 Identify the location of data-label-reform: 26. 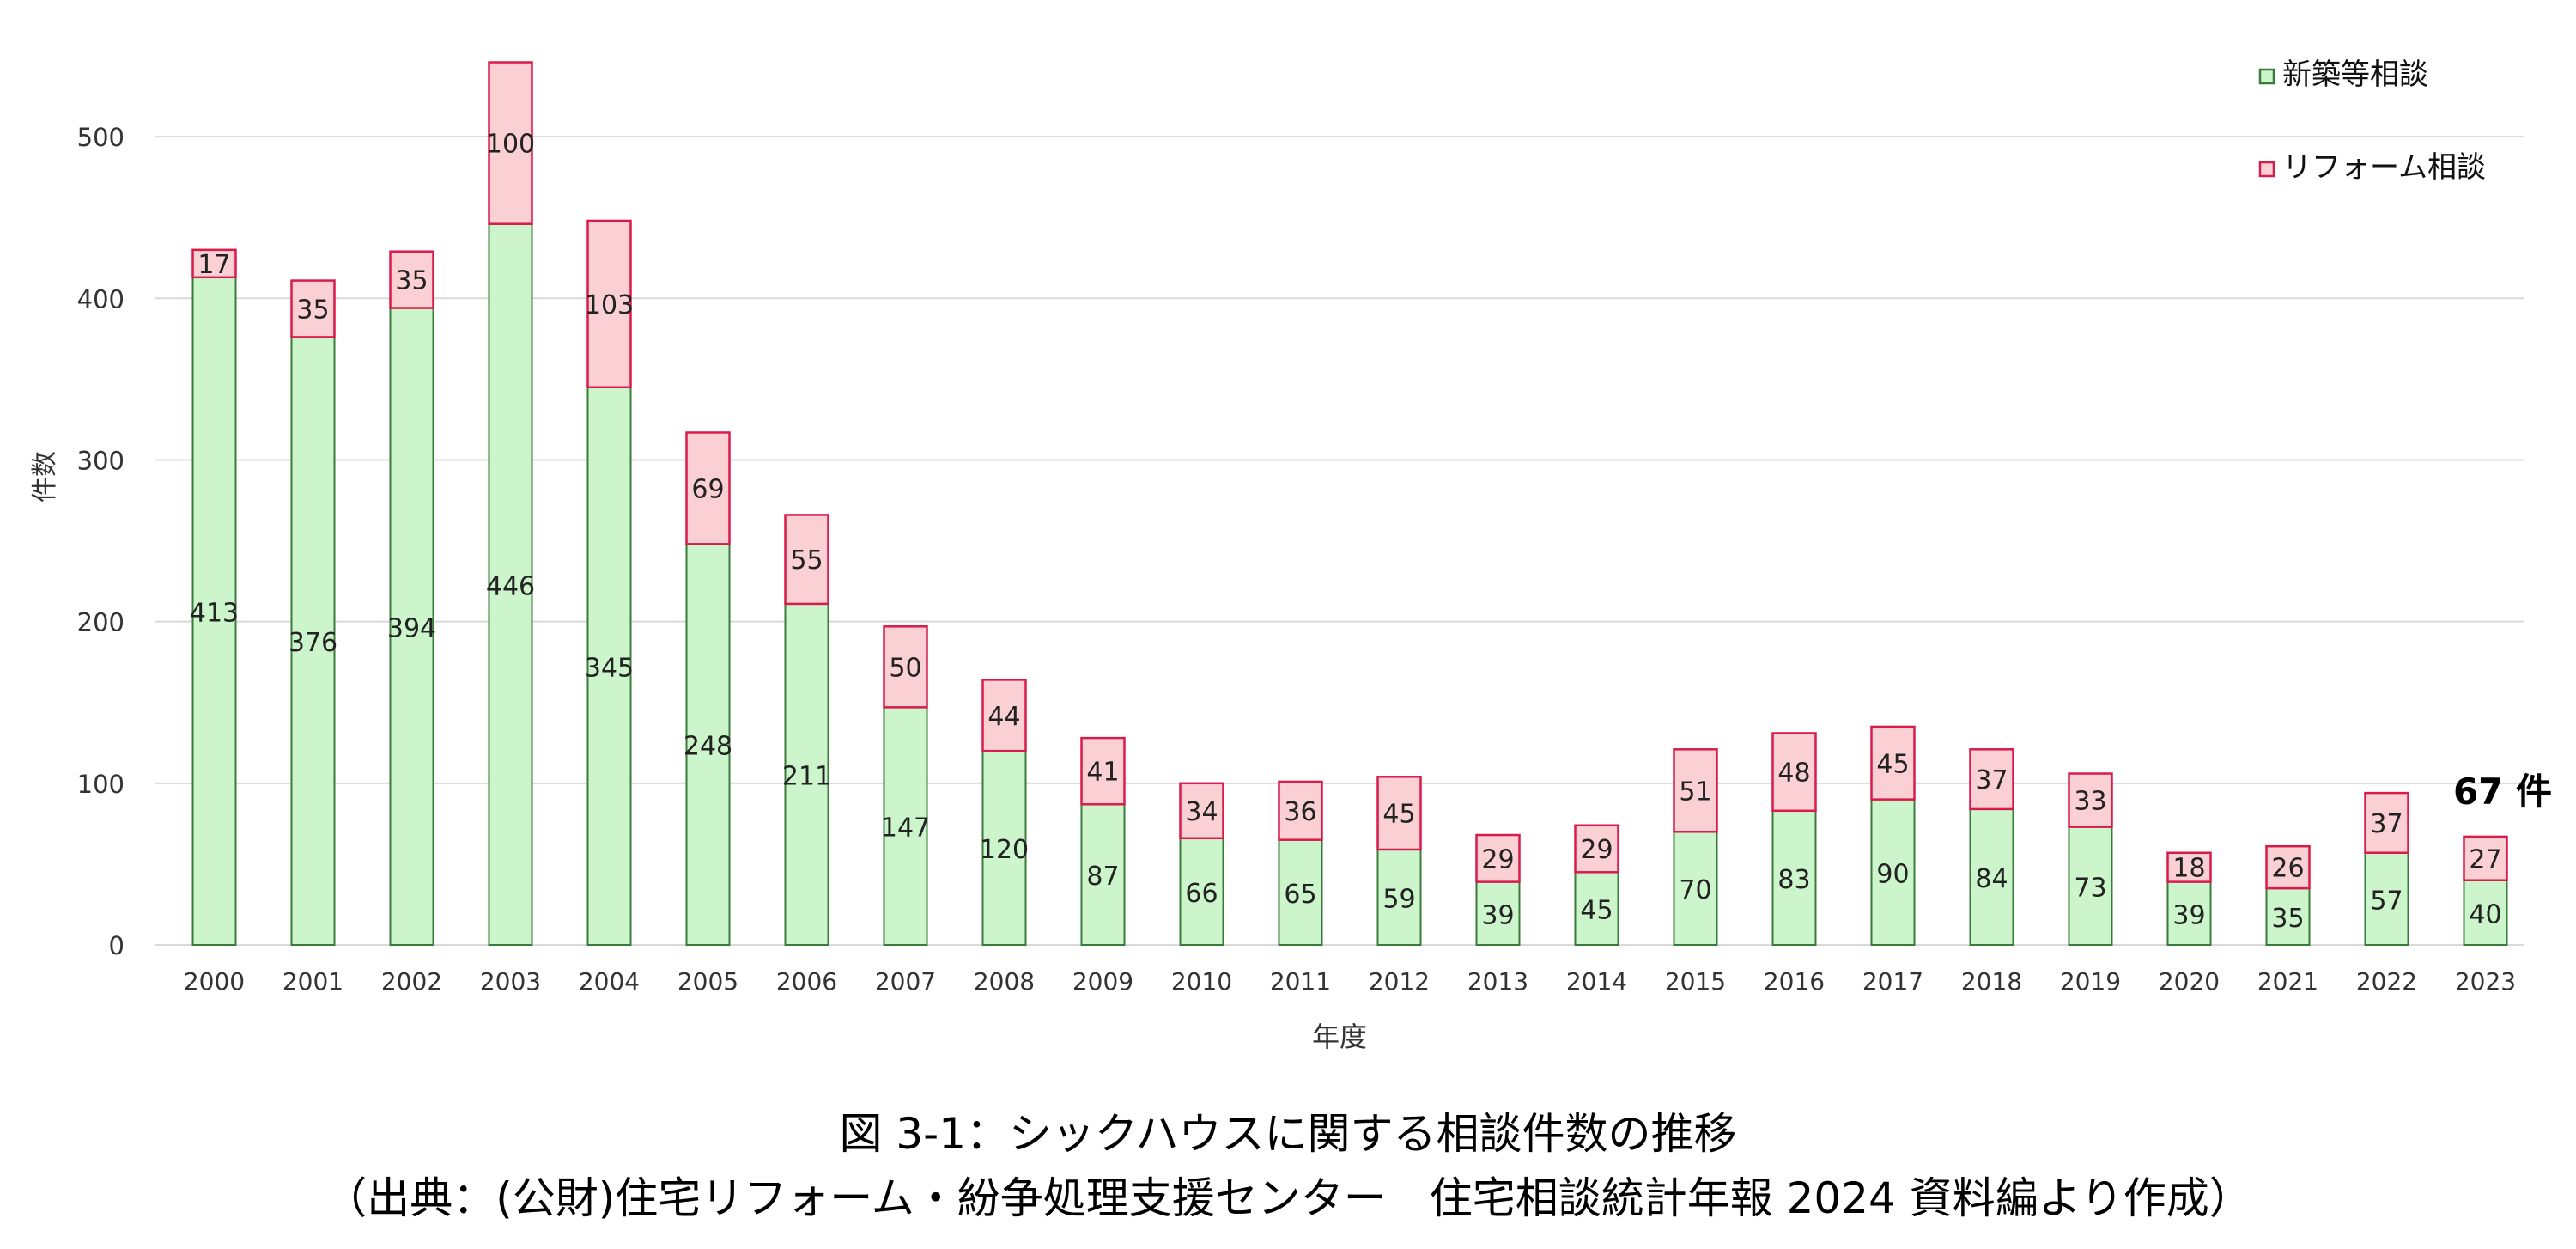
(2287, 869).